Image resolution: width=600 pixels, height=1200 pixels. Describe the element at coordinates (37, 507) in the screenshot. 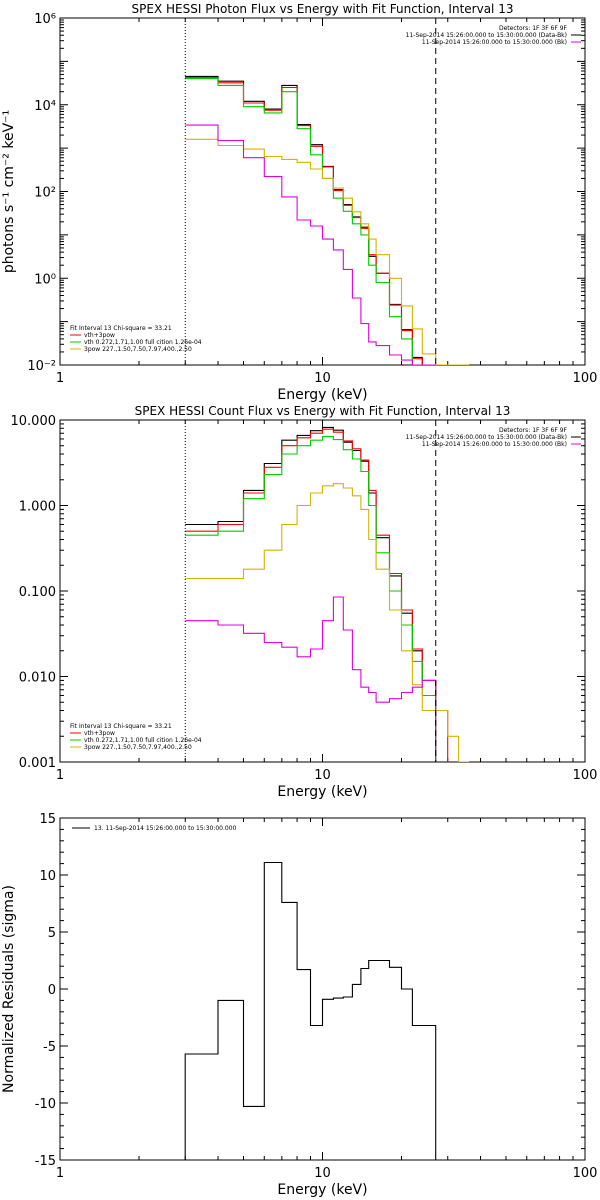

I see `y-tick-label: 1.000` at that location.